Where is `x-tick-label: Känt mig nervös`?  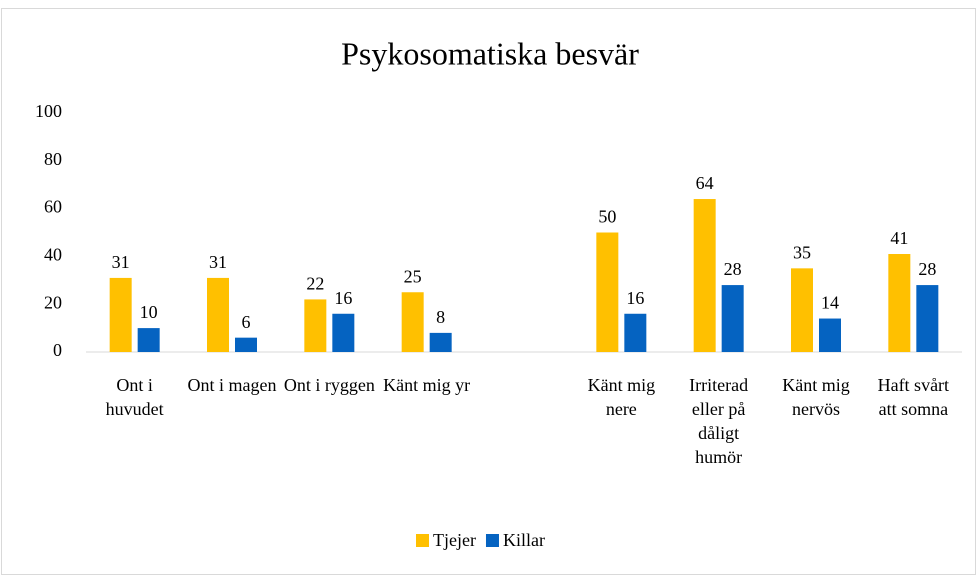
x-tick-label: Känt mig nervös is located at coordinates (816, 397).